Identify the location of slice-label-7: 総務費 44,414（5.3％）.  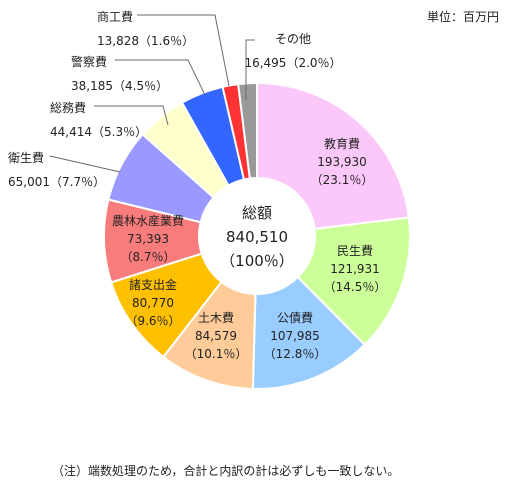
(98, 119).